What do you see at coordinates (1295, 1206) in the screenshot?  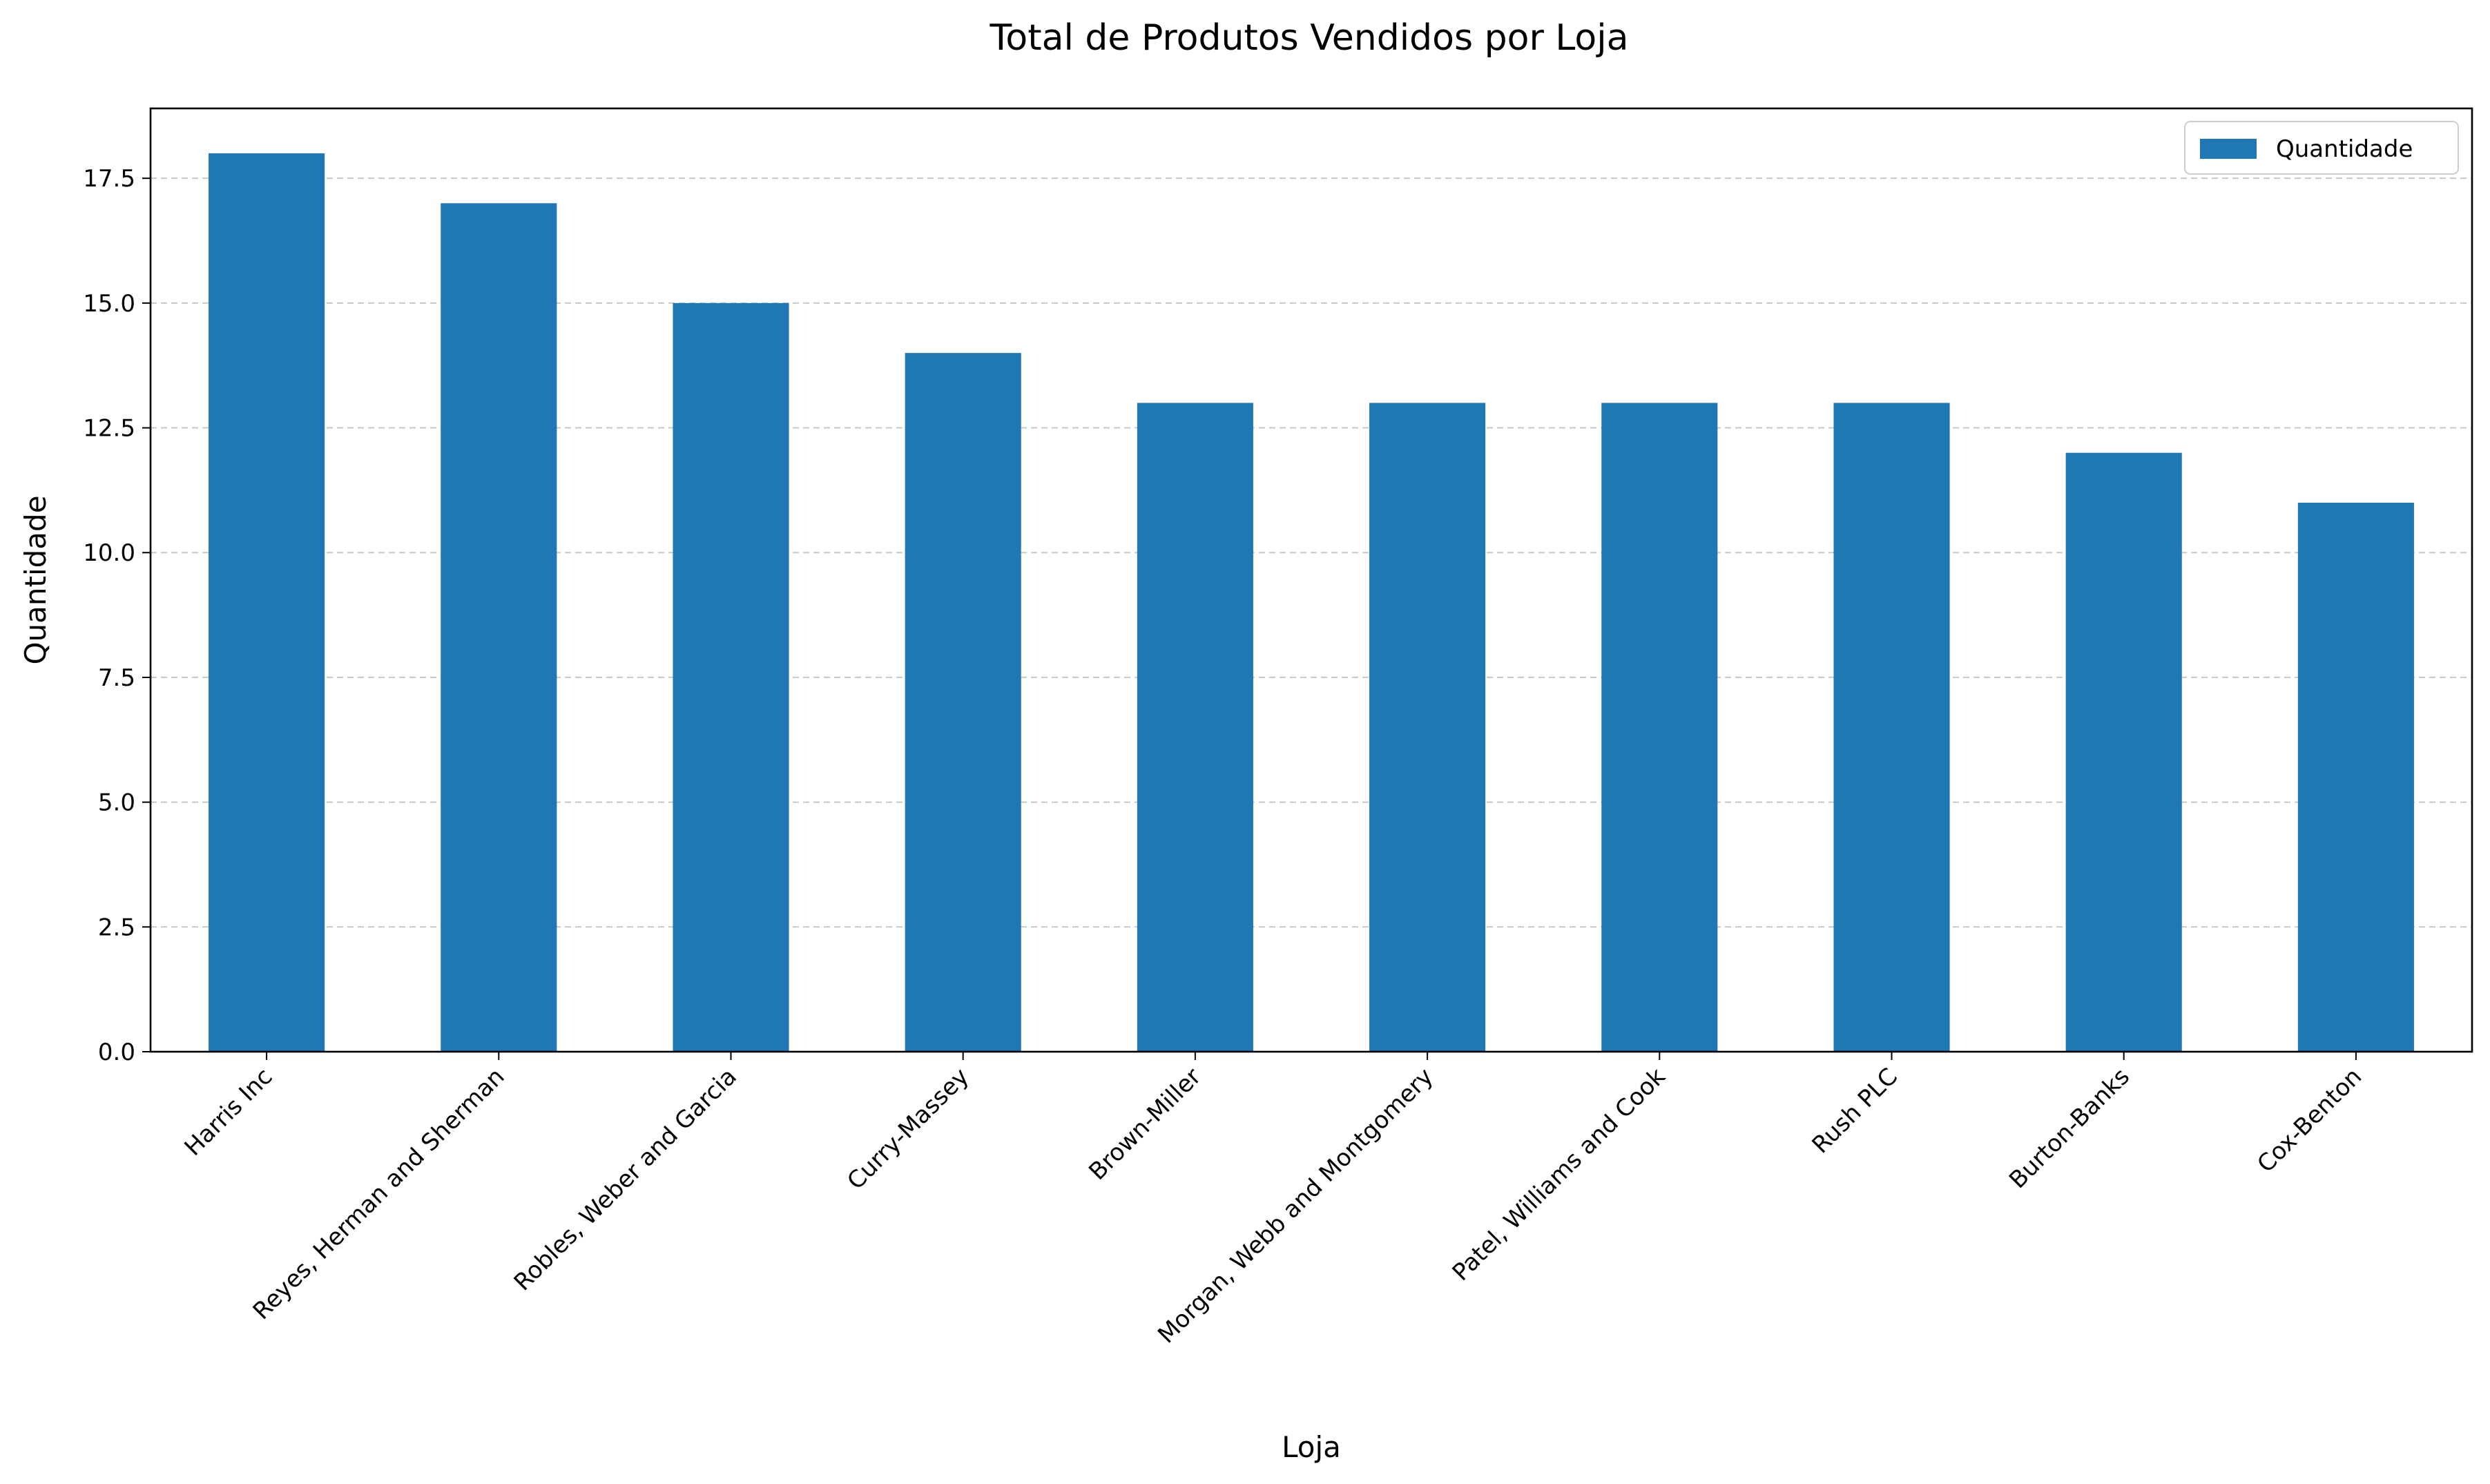 I see `x-tick-label: Morgan, Webb and Montgomery` at bounding box center [1295, 1206].